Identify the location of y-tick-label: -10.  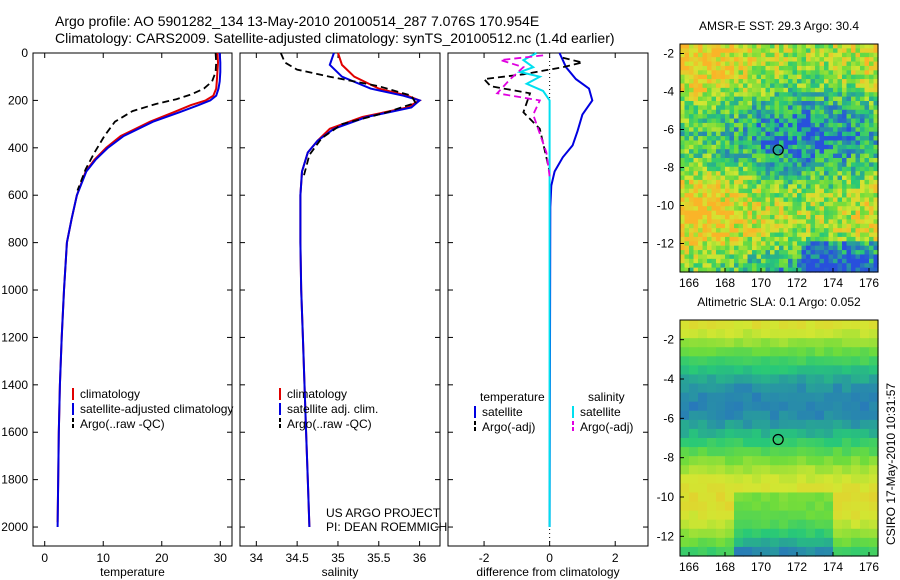
(666, 206).